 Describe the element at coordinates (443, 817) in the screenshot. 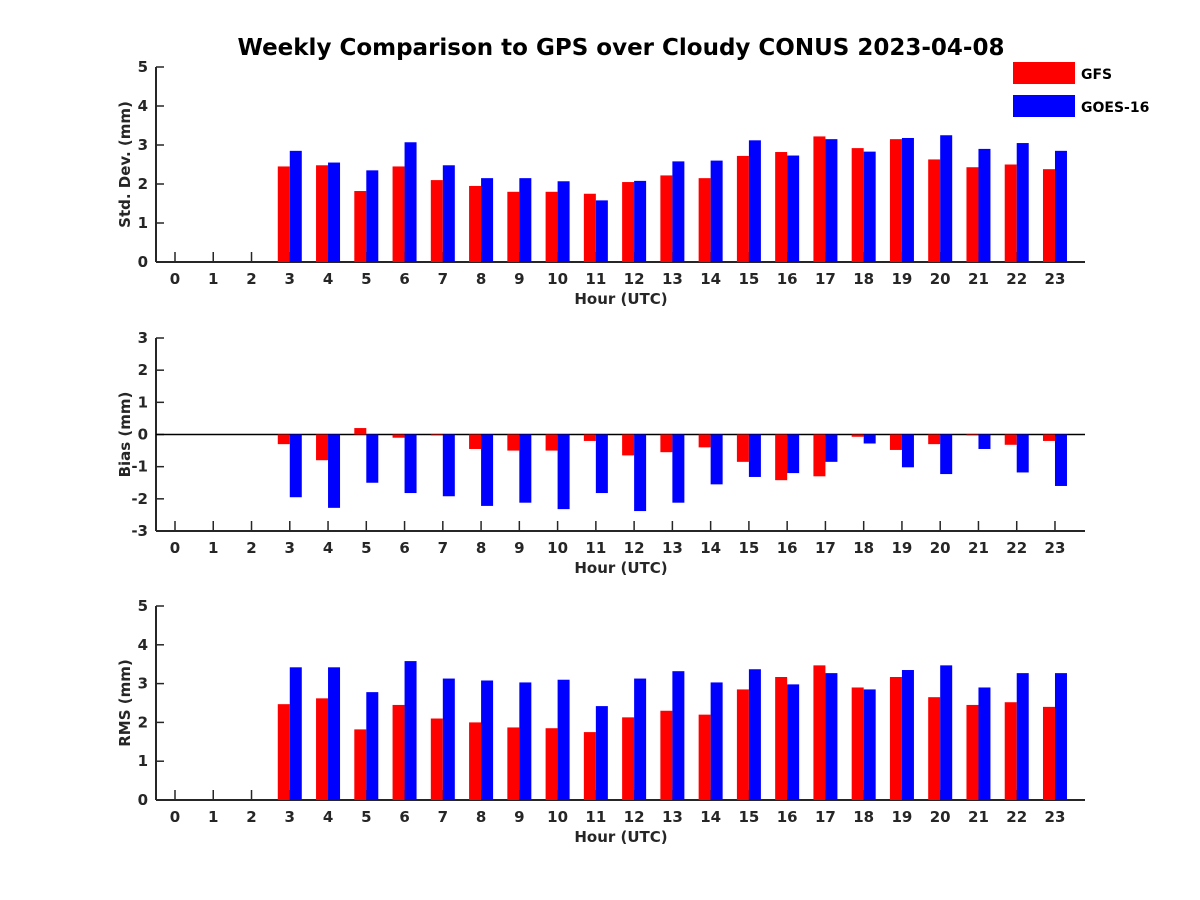

I see `x-tick-label: 7` at that location.